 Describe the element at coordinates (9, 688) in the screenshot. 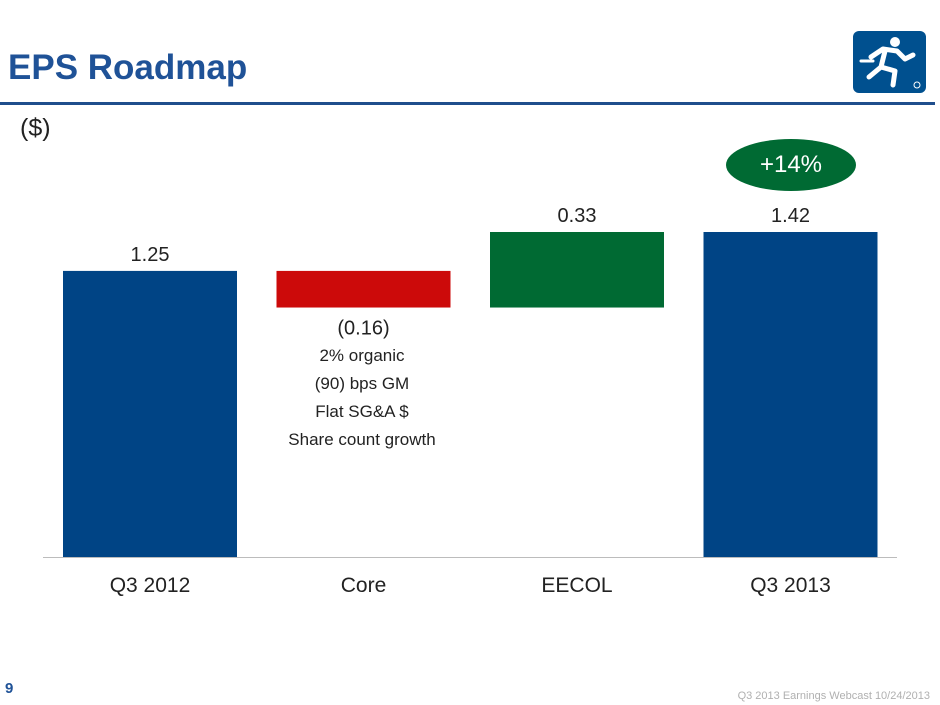

I see `page-number: 9` at that location.